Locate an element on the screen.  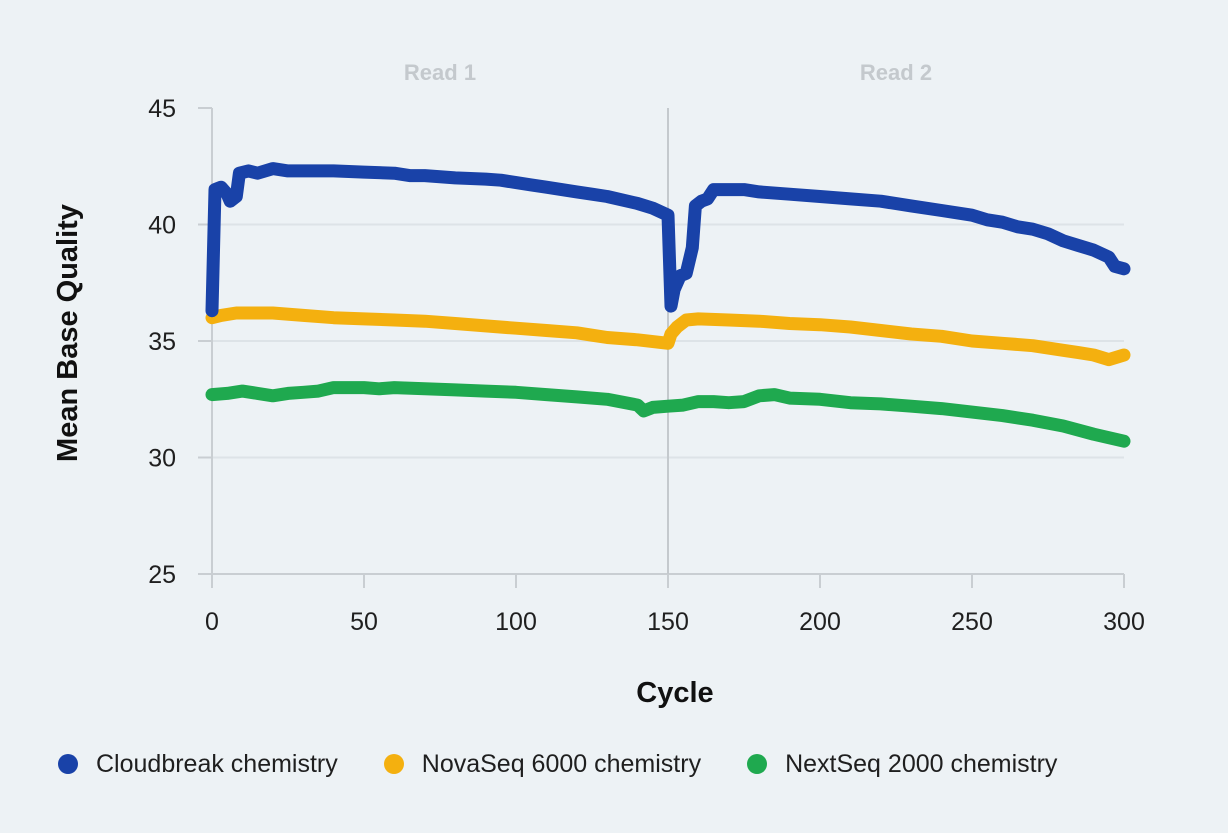
x-tick-label: 250 is located at coordinates (972, 622).